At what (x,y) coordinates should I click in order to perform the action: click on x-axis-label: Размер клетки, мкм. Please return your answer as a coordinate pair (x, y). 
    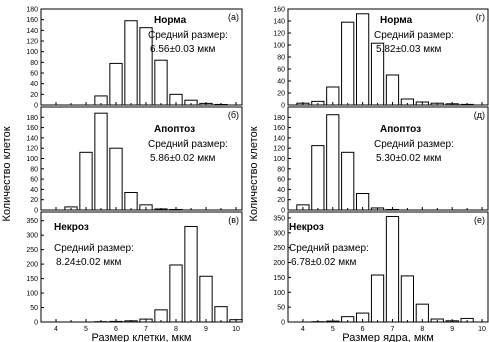
    Looking at the image, I should click on (141, 337).